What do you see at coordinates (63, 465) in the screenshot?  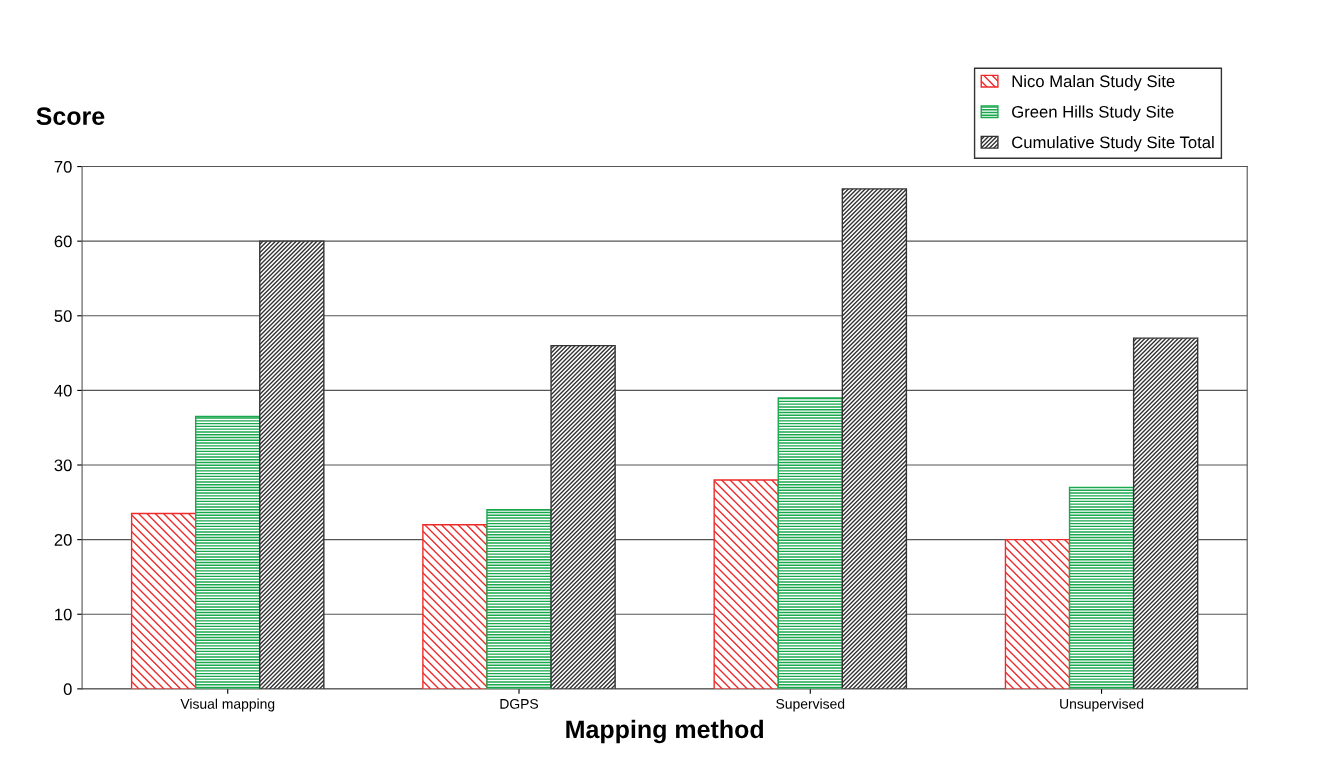 I see `y-tick-label: 30` at bounding box center [63, 465].